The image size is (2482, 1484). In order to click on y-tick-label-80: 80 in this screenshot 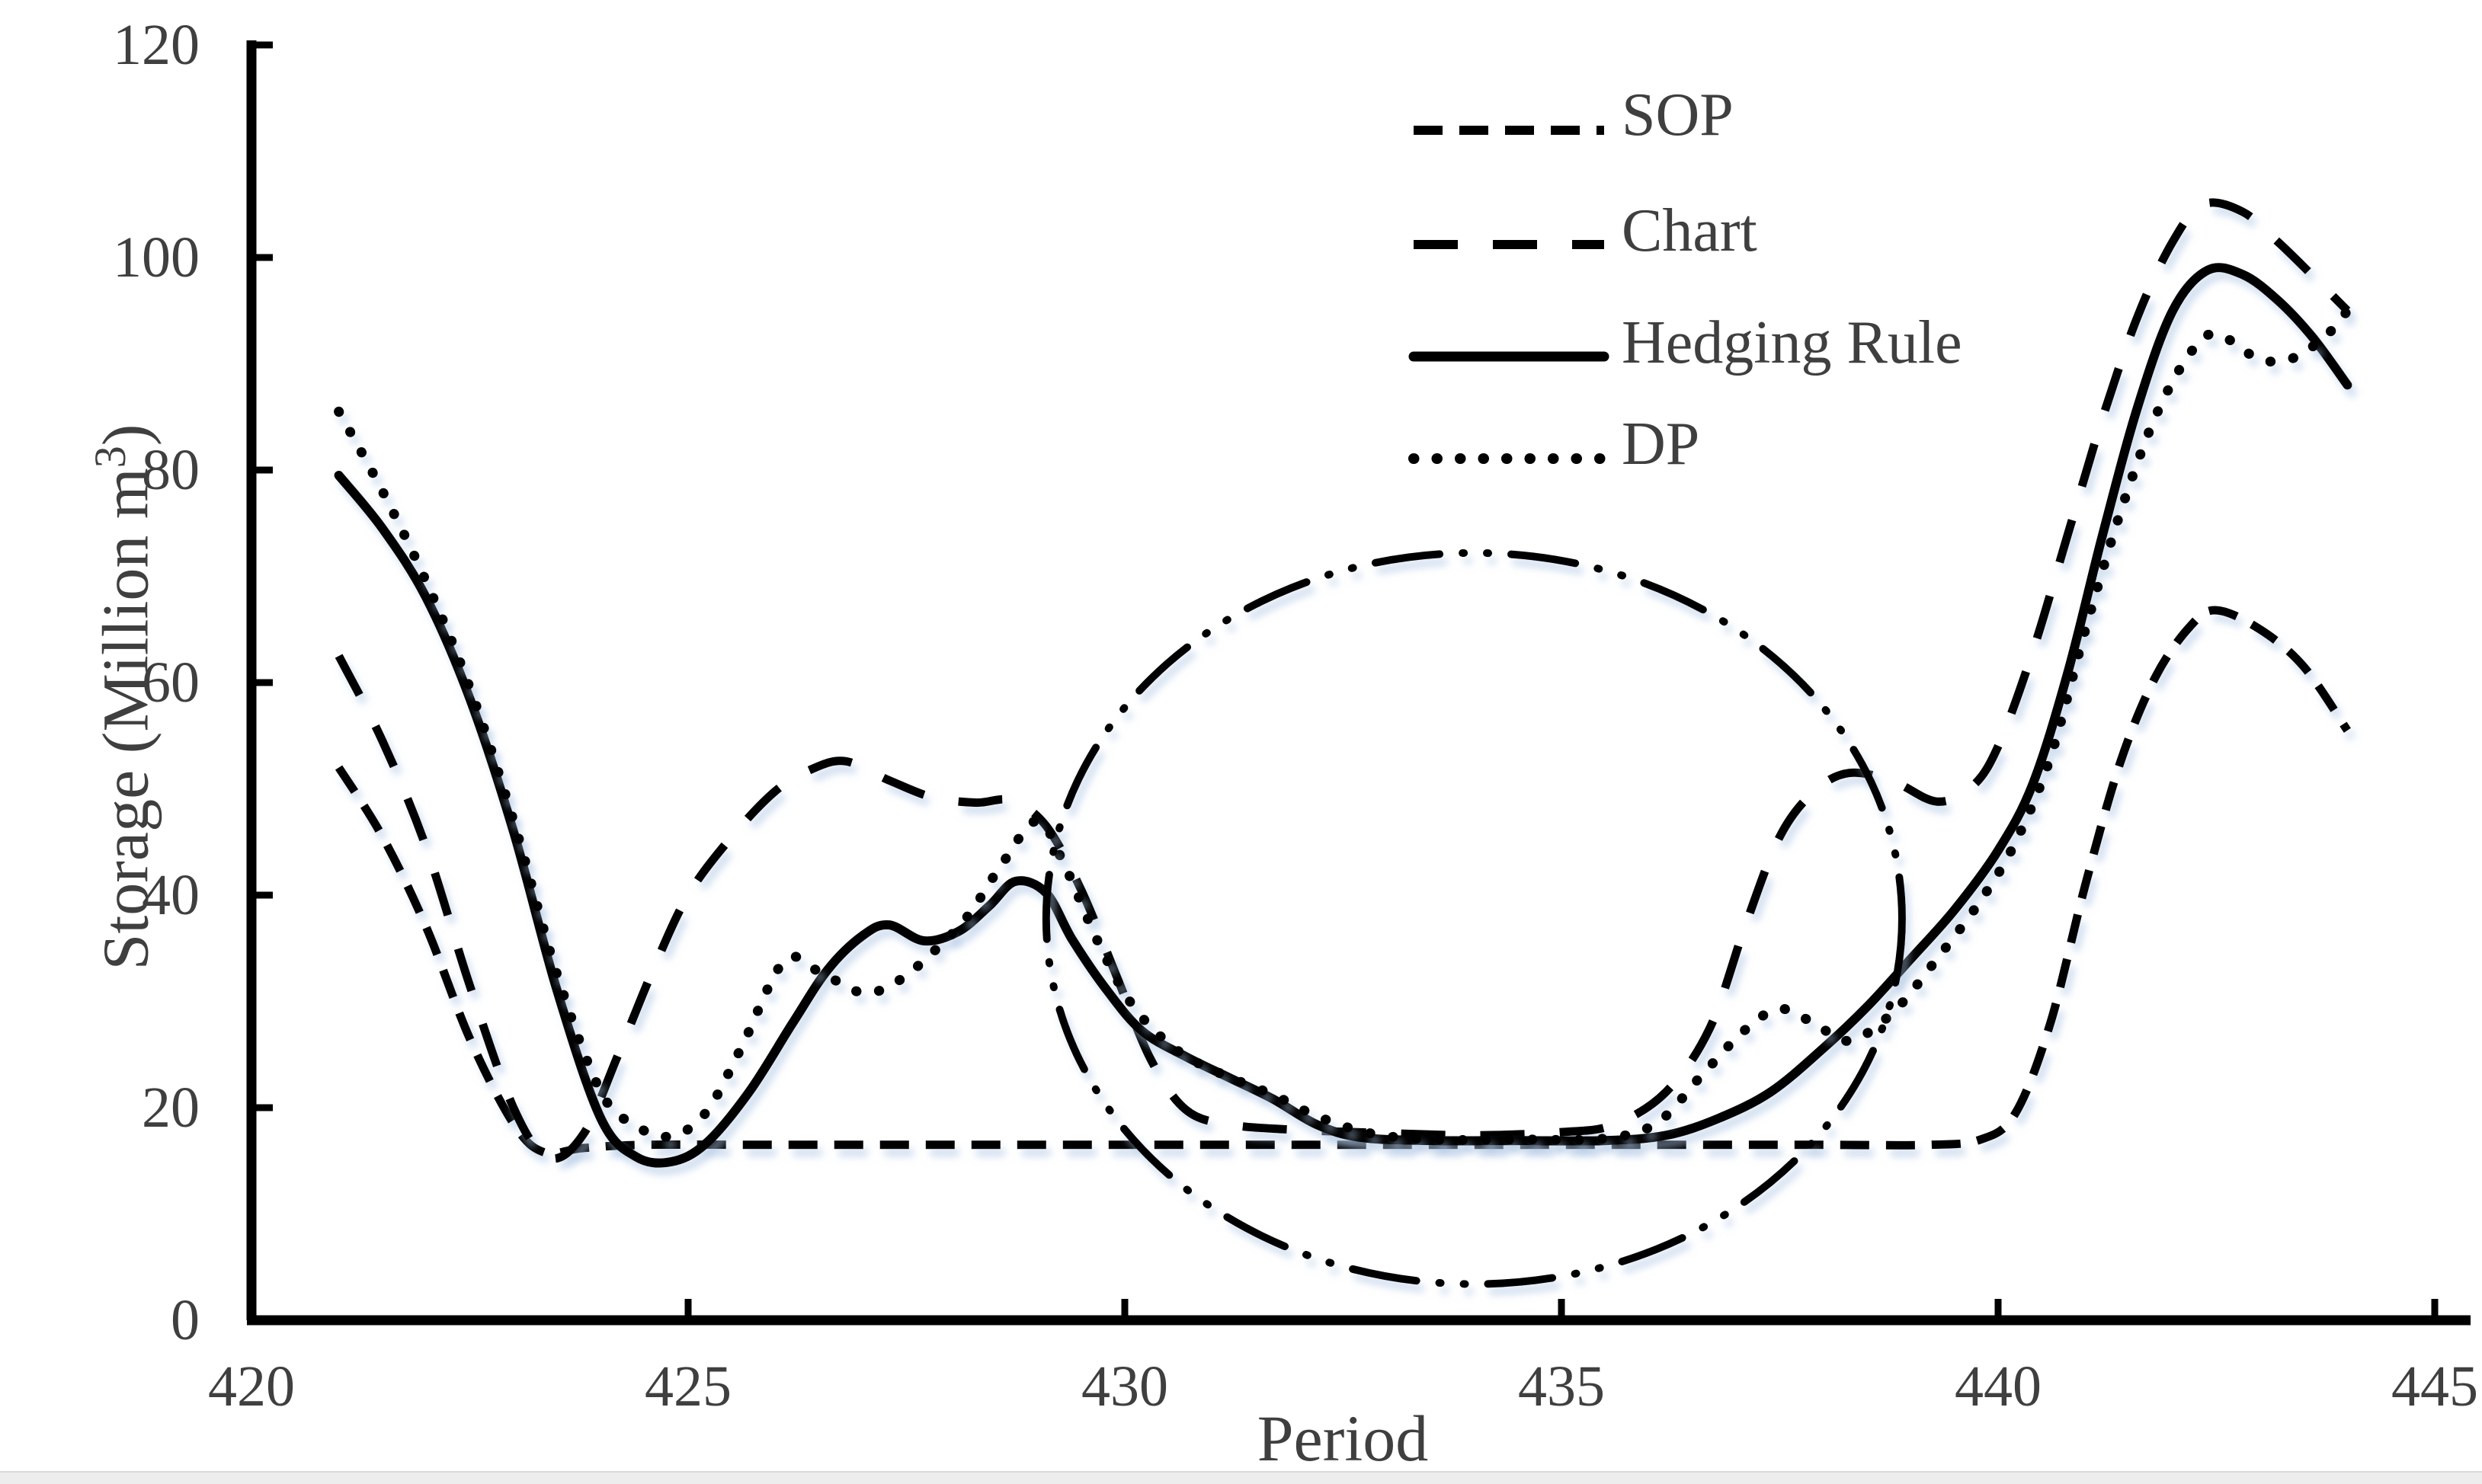, I will do `click(171, 470)`.